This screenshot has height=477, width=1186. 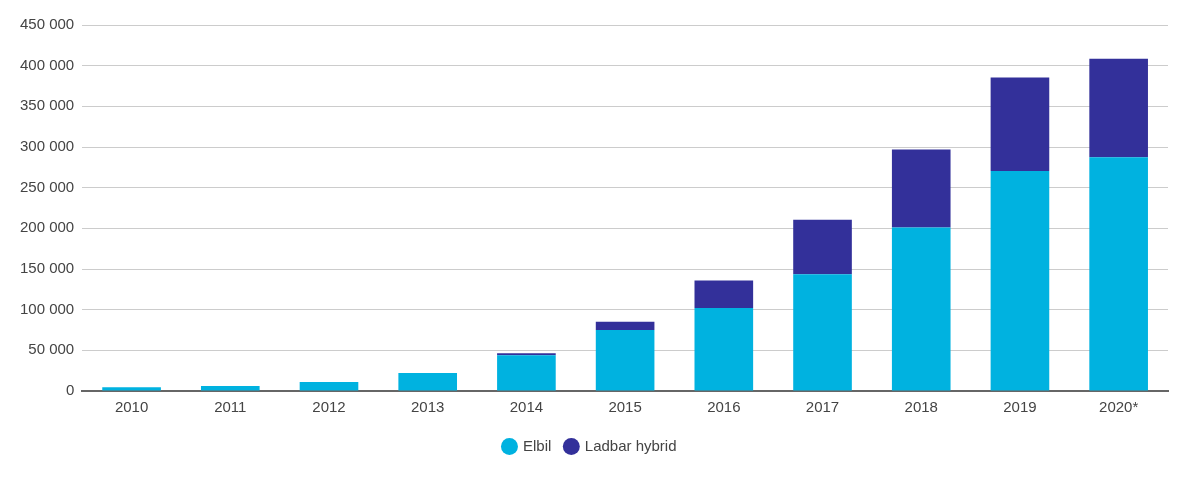 What do you see at coordinates (51, 349) in the screenshot?
I see `y-tick-label: 50 000` at bounding box center [51, 349].